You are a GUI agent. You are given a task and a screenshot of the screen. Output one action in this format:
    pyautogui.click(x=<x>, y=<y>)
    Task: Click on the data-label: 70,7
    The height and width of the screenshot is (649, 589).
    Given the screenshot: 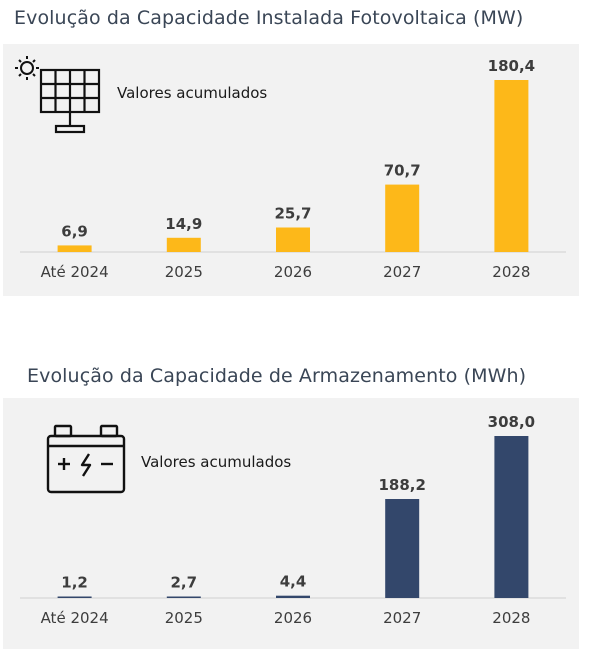 What is the action you would take?
    pyautogui.click(x=402, y=171)
    